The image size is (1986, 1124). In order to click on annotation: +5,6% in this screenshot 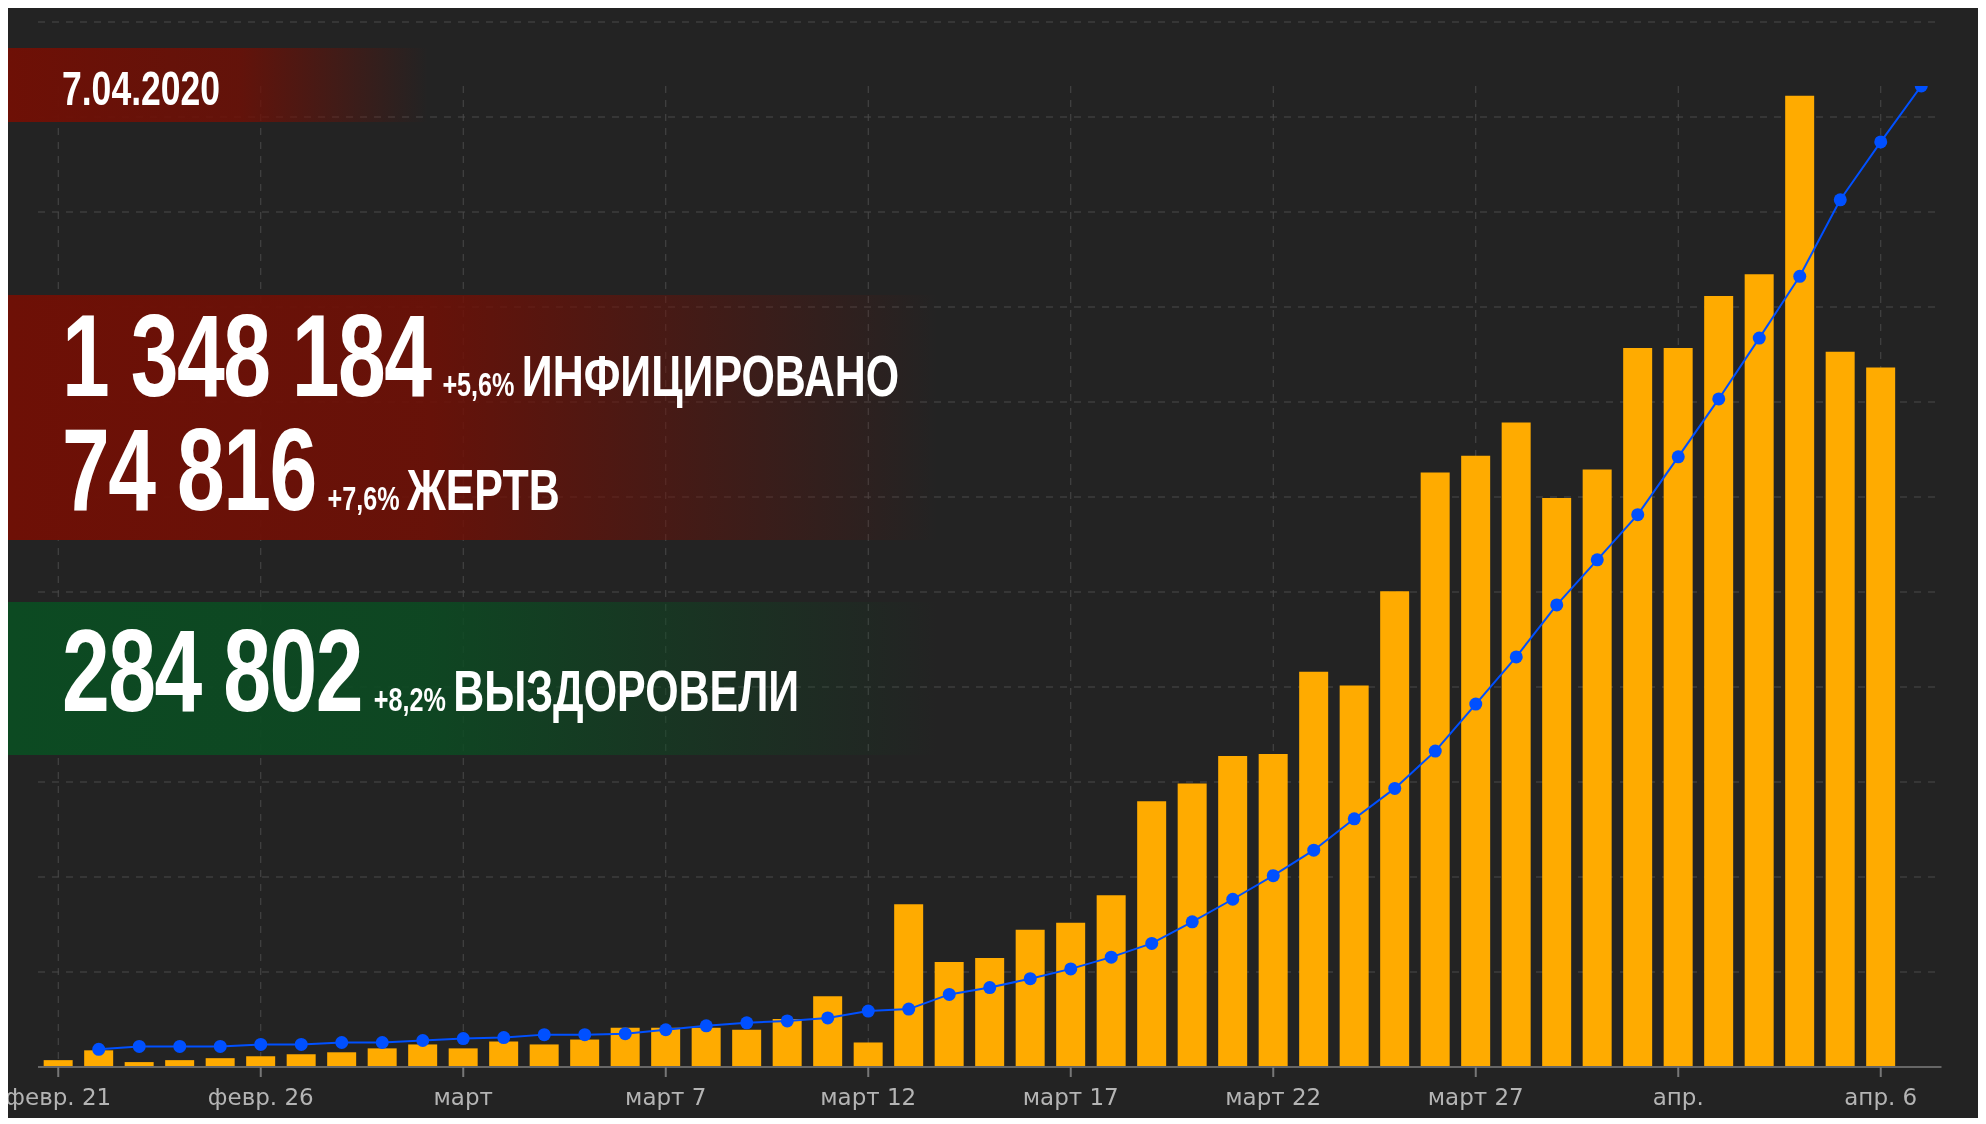, I will do `click(478, 384)`.